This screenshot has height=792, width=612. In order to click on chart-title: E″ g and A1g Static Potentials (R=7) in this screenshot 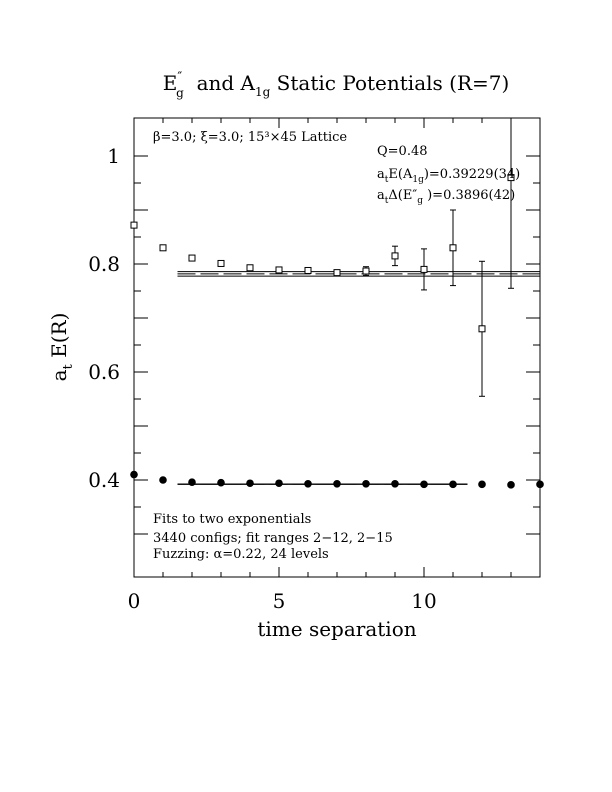, I will do `click(336, 85)`.